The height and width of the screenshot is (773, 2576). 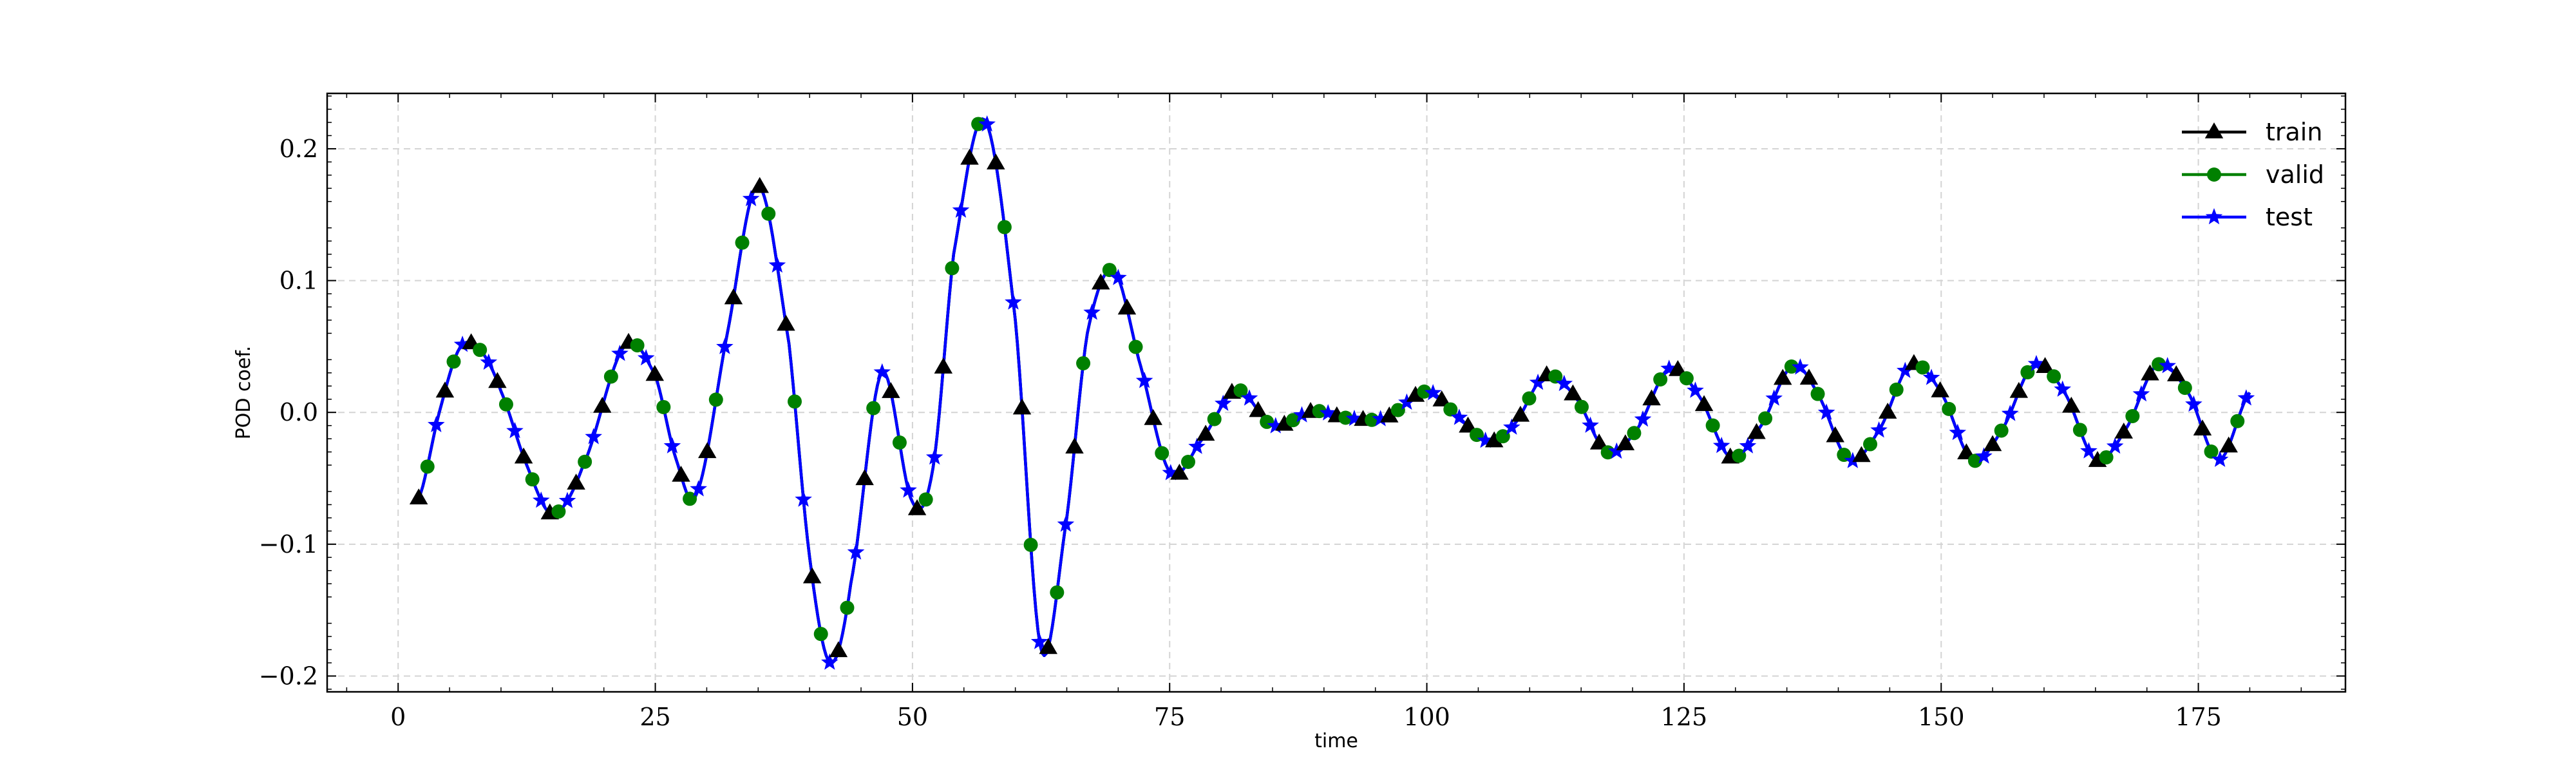 I want to click on legend: train valid test, so click(x=2253, y=174).